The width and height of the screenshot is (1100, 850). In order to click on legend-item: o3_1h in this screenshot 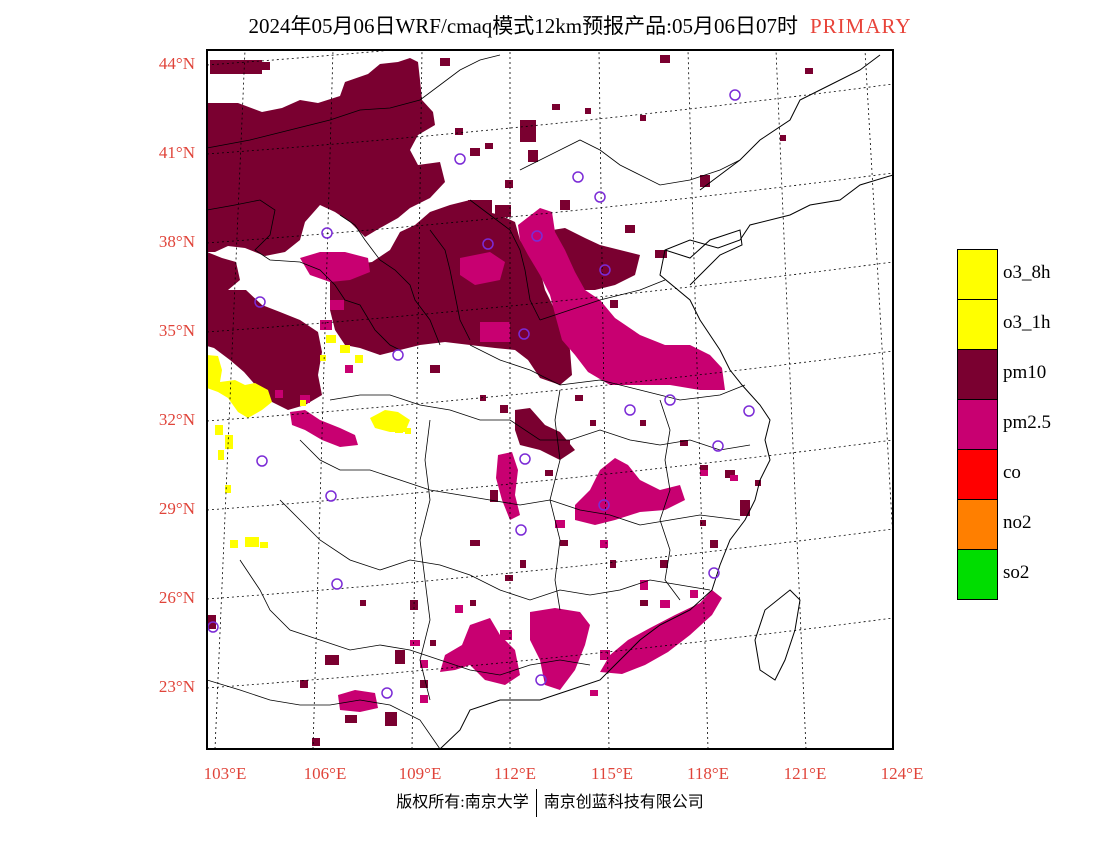, I will do `click(1024, 324)`.